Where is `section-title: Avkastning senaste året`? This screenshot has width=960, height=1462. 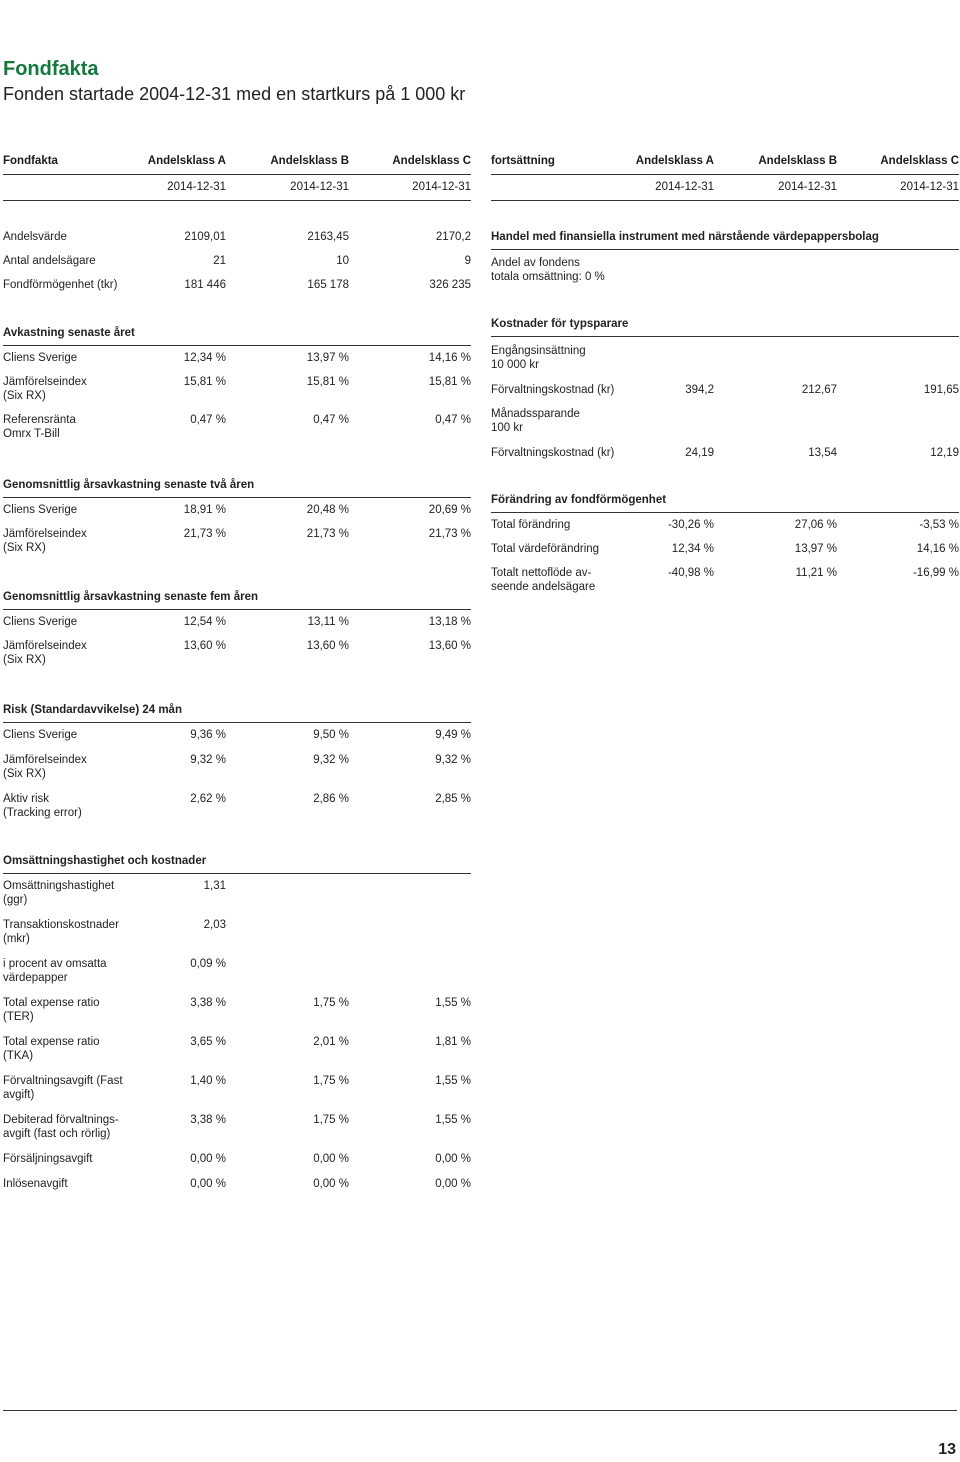 section-title: Avkastning senaste året is located at coordinates (69, 333).